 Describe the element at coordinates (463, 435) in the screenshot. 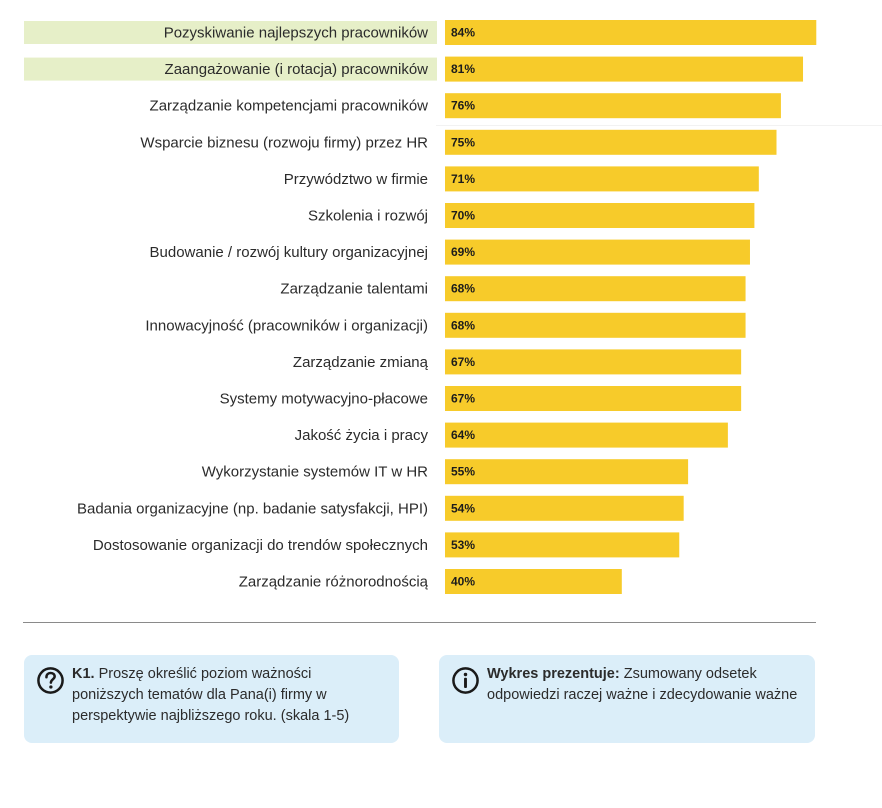

I see `value-label: 64%` at that location.